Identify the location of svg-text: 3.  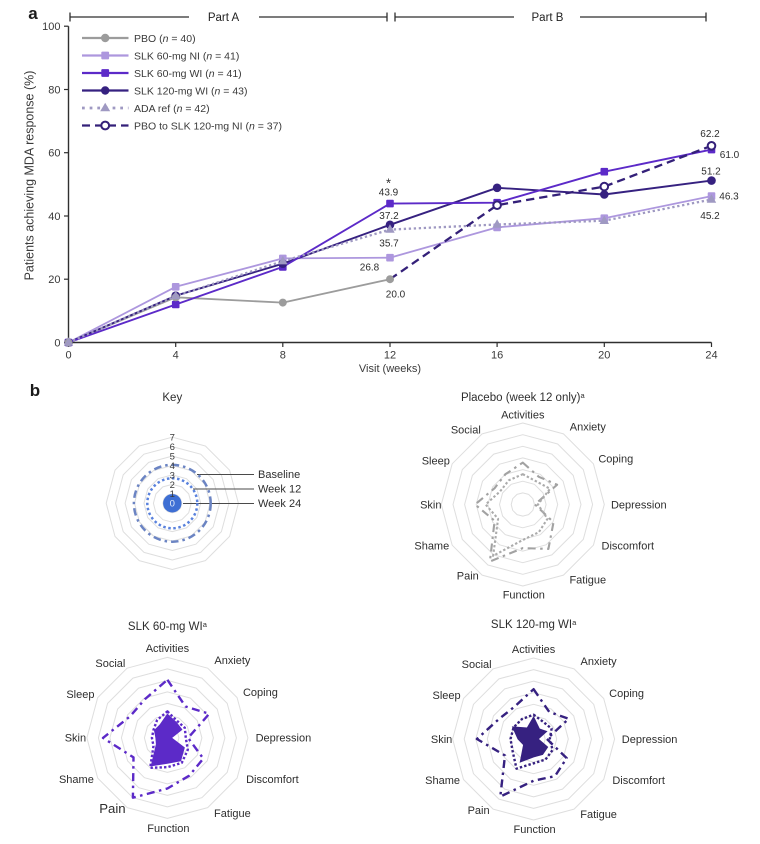
(172, 475).